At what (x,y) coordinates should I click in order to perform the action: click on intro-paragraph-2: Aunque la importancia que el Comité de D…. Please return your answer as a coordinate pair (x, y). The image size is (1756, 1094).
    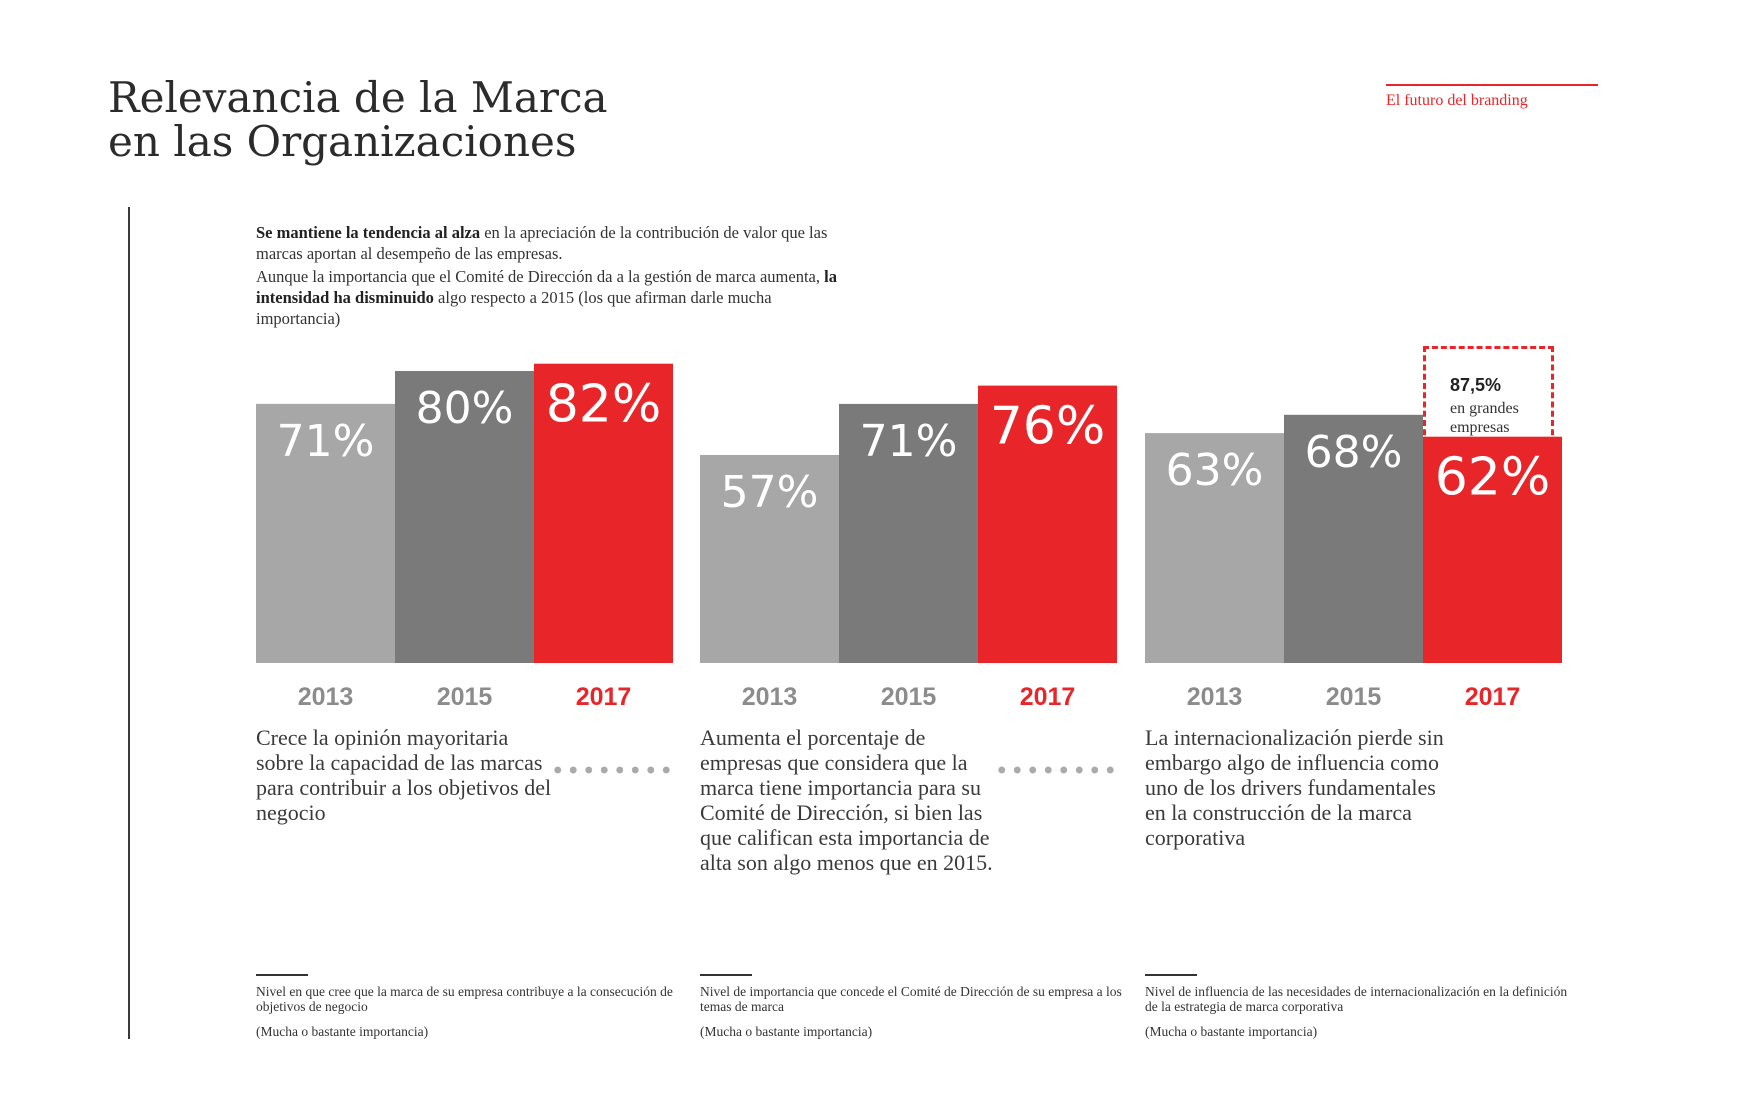
    Looking at the image, I should click on (551, 297).